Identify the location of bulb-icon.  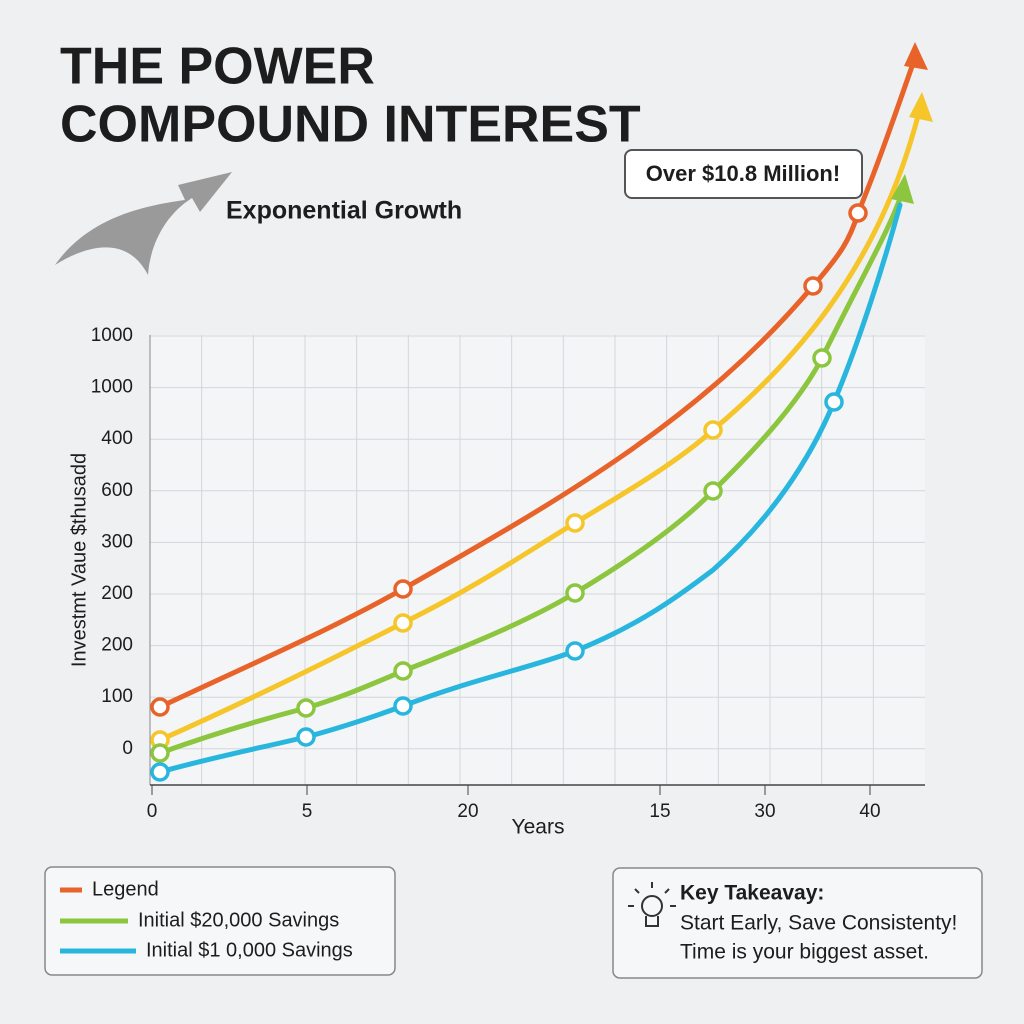
(652, 904).